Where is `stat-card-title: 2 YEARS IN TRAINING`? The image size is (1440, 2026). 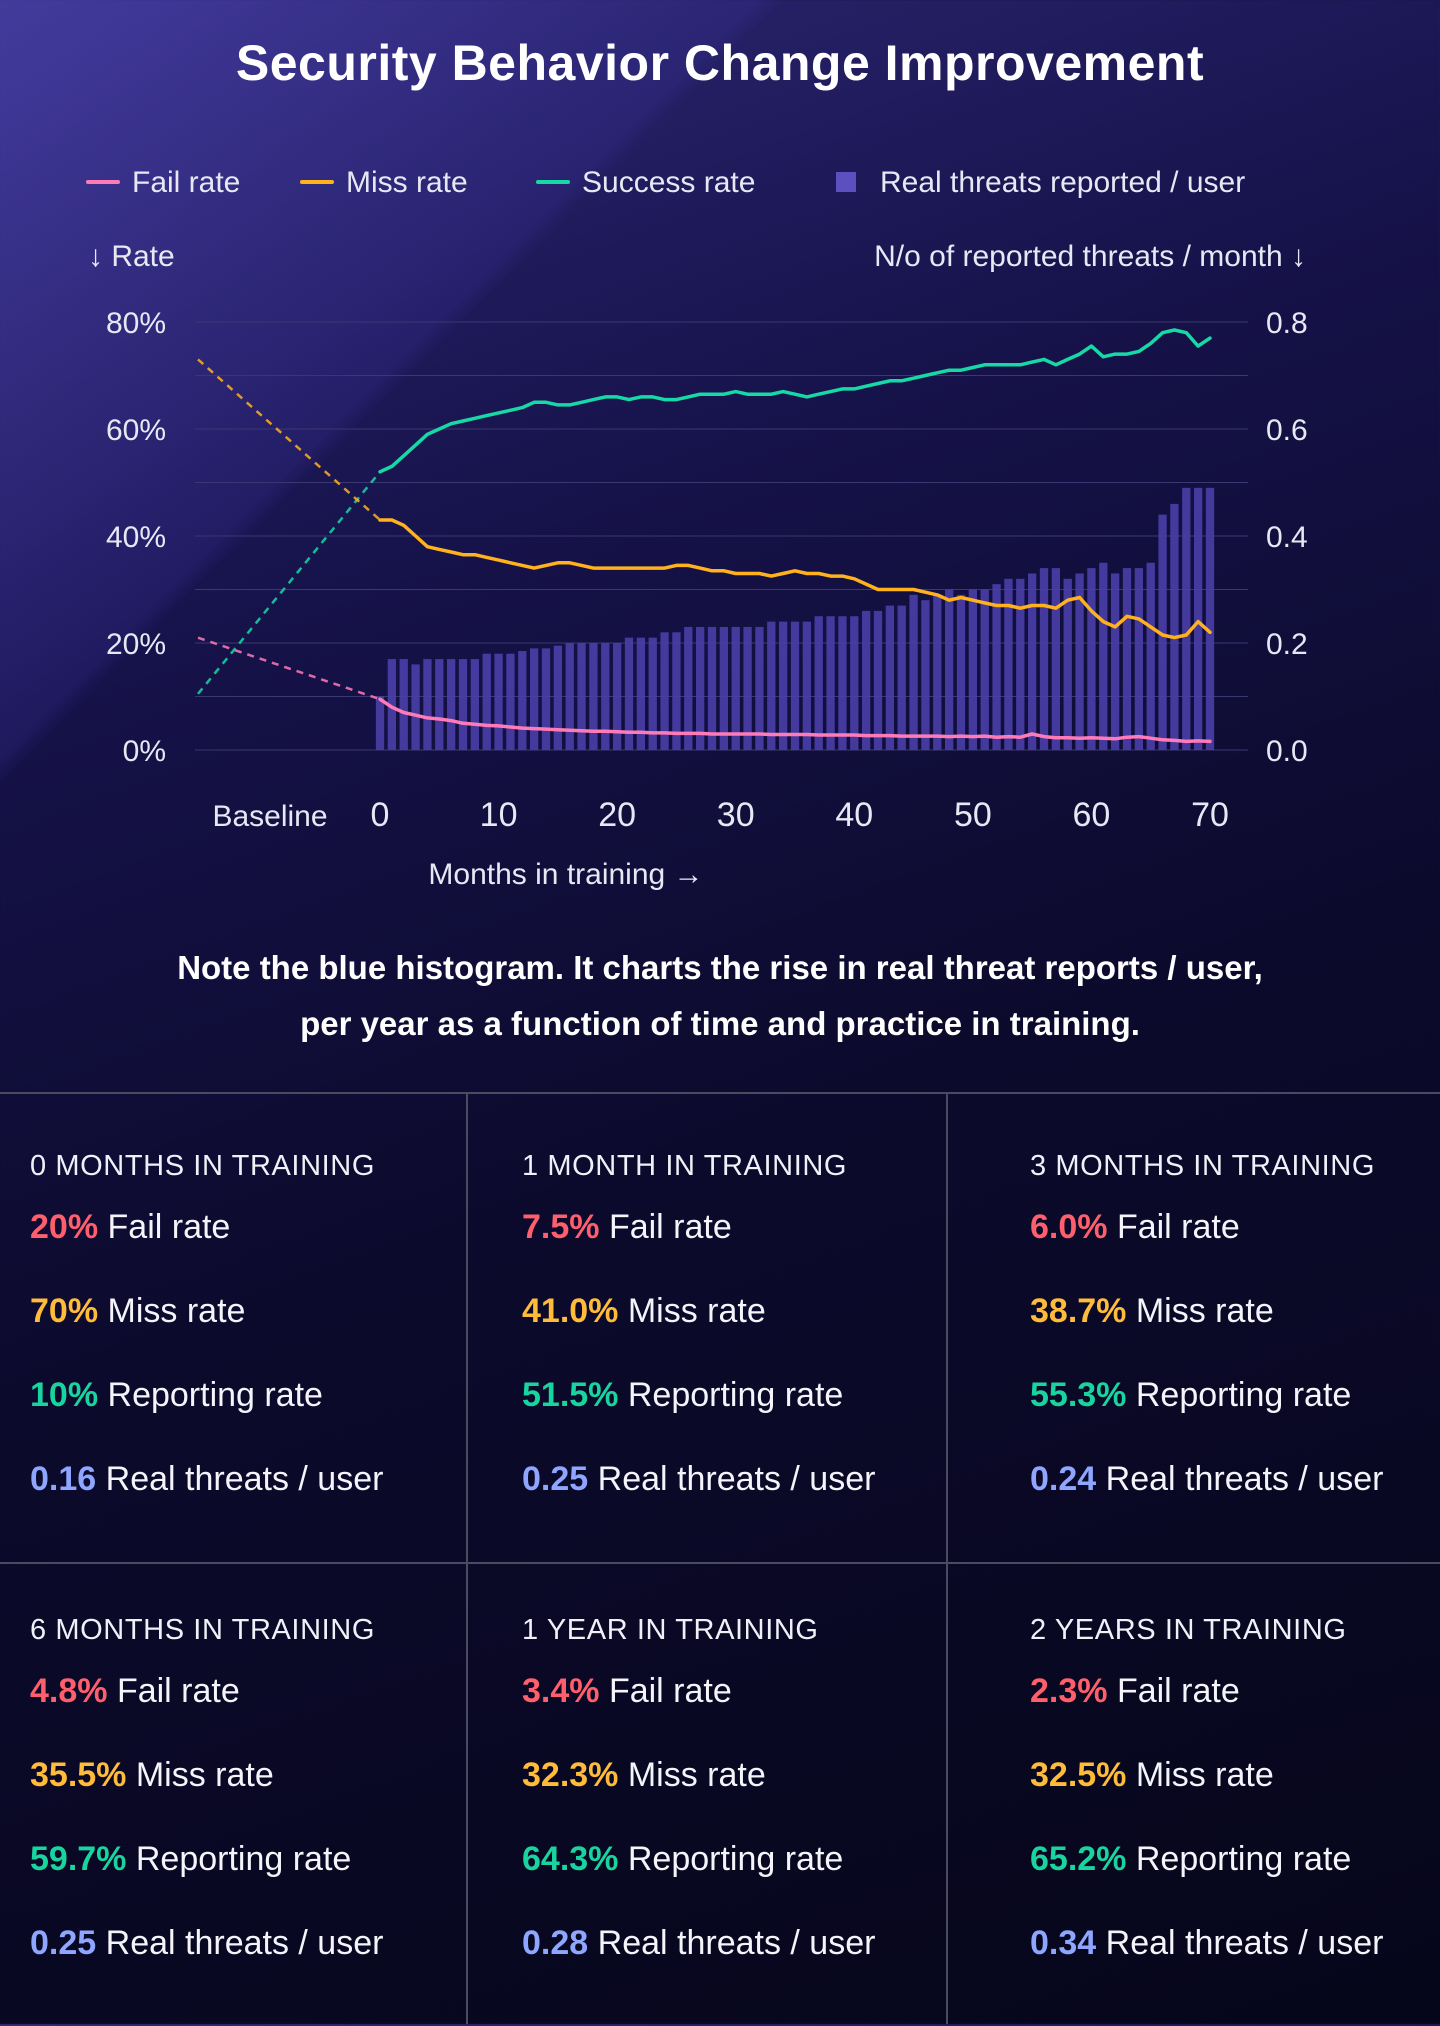
stat-card-title: 2 YEARS IN TRAINING is located at coordinates (1188, 1630).